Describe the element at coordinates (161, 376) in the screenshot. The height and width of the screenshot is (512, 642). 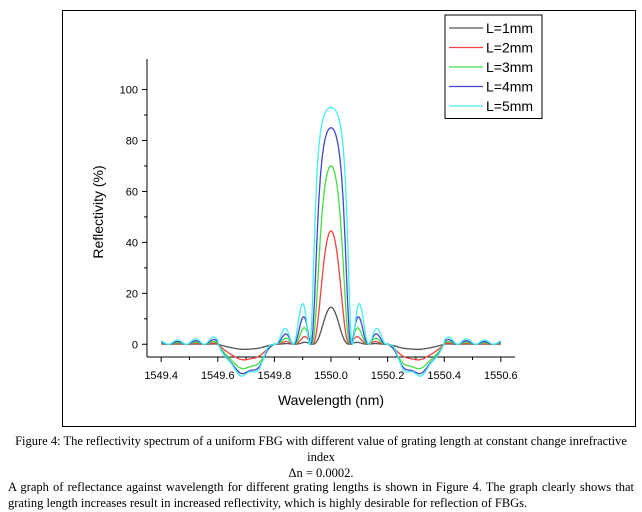
I see `x-tick-label: 1549.4` at that location.